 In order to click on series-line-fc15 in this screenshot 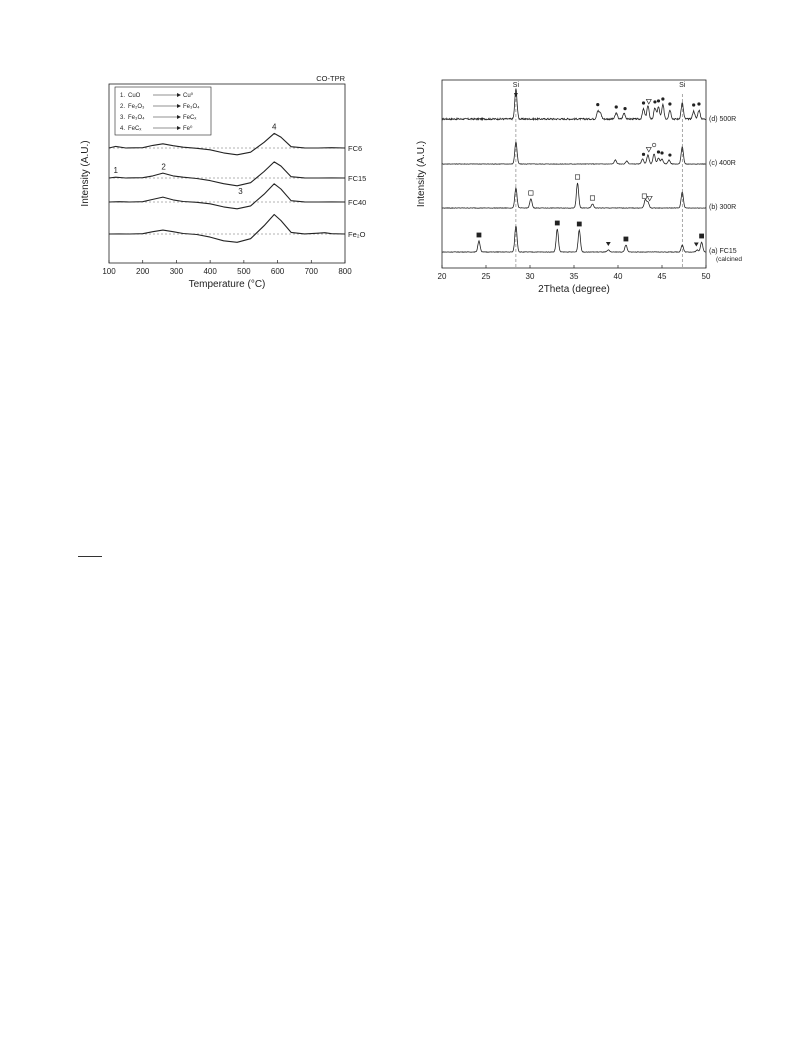, I will do `click(227, 174)`.